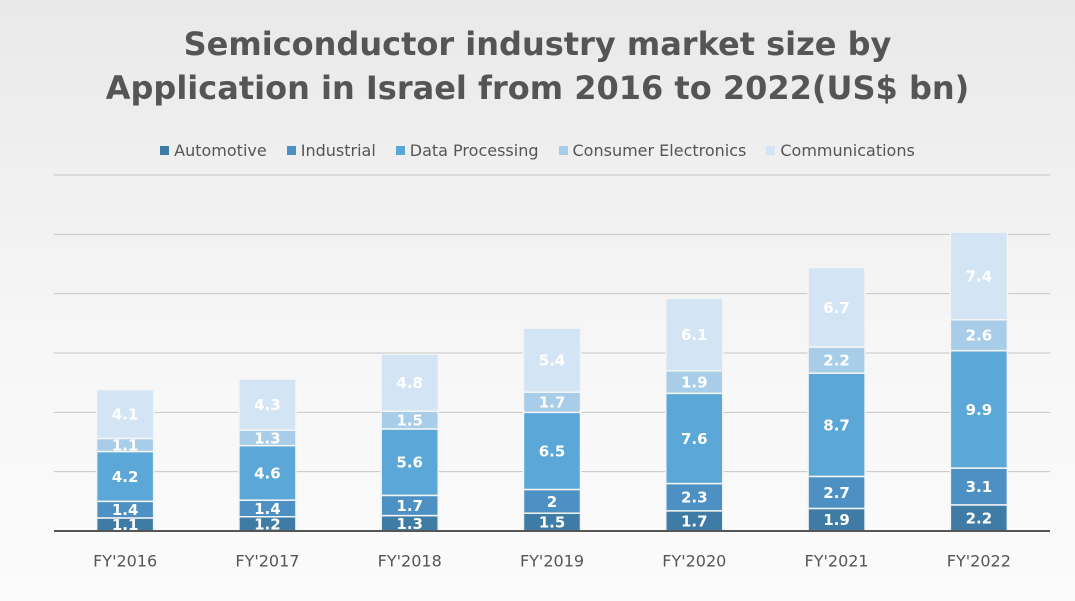  What do you see at coordinates (220, 150) in the screenshot?
I see `legend-label: Automotive` at bounding box center [220, 150].